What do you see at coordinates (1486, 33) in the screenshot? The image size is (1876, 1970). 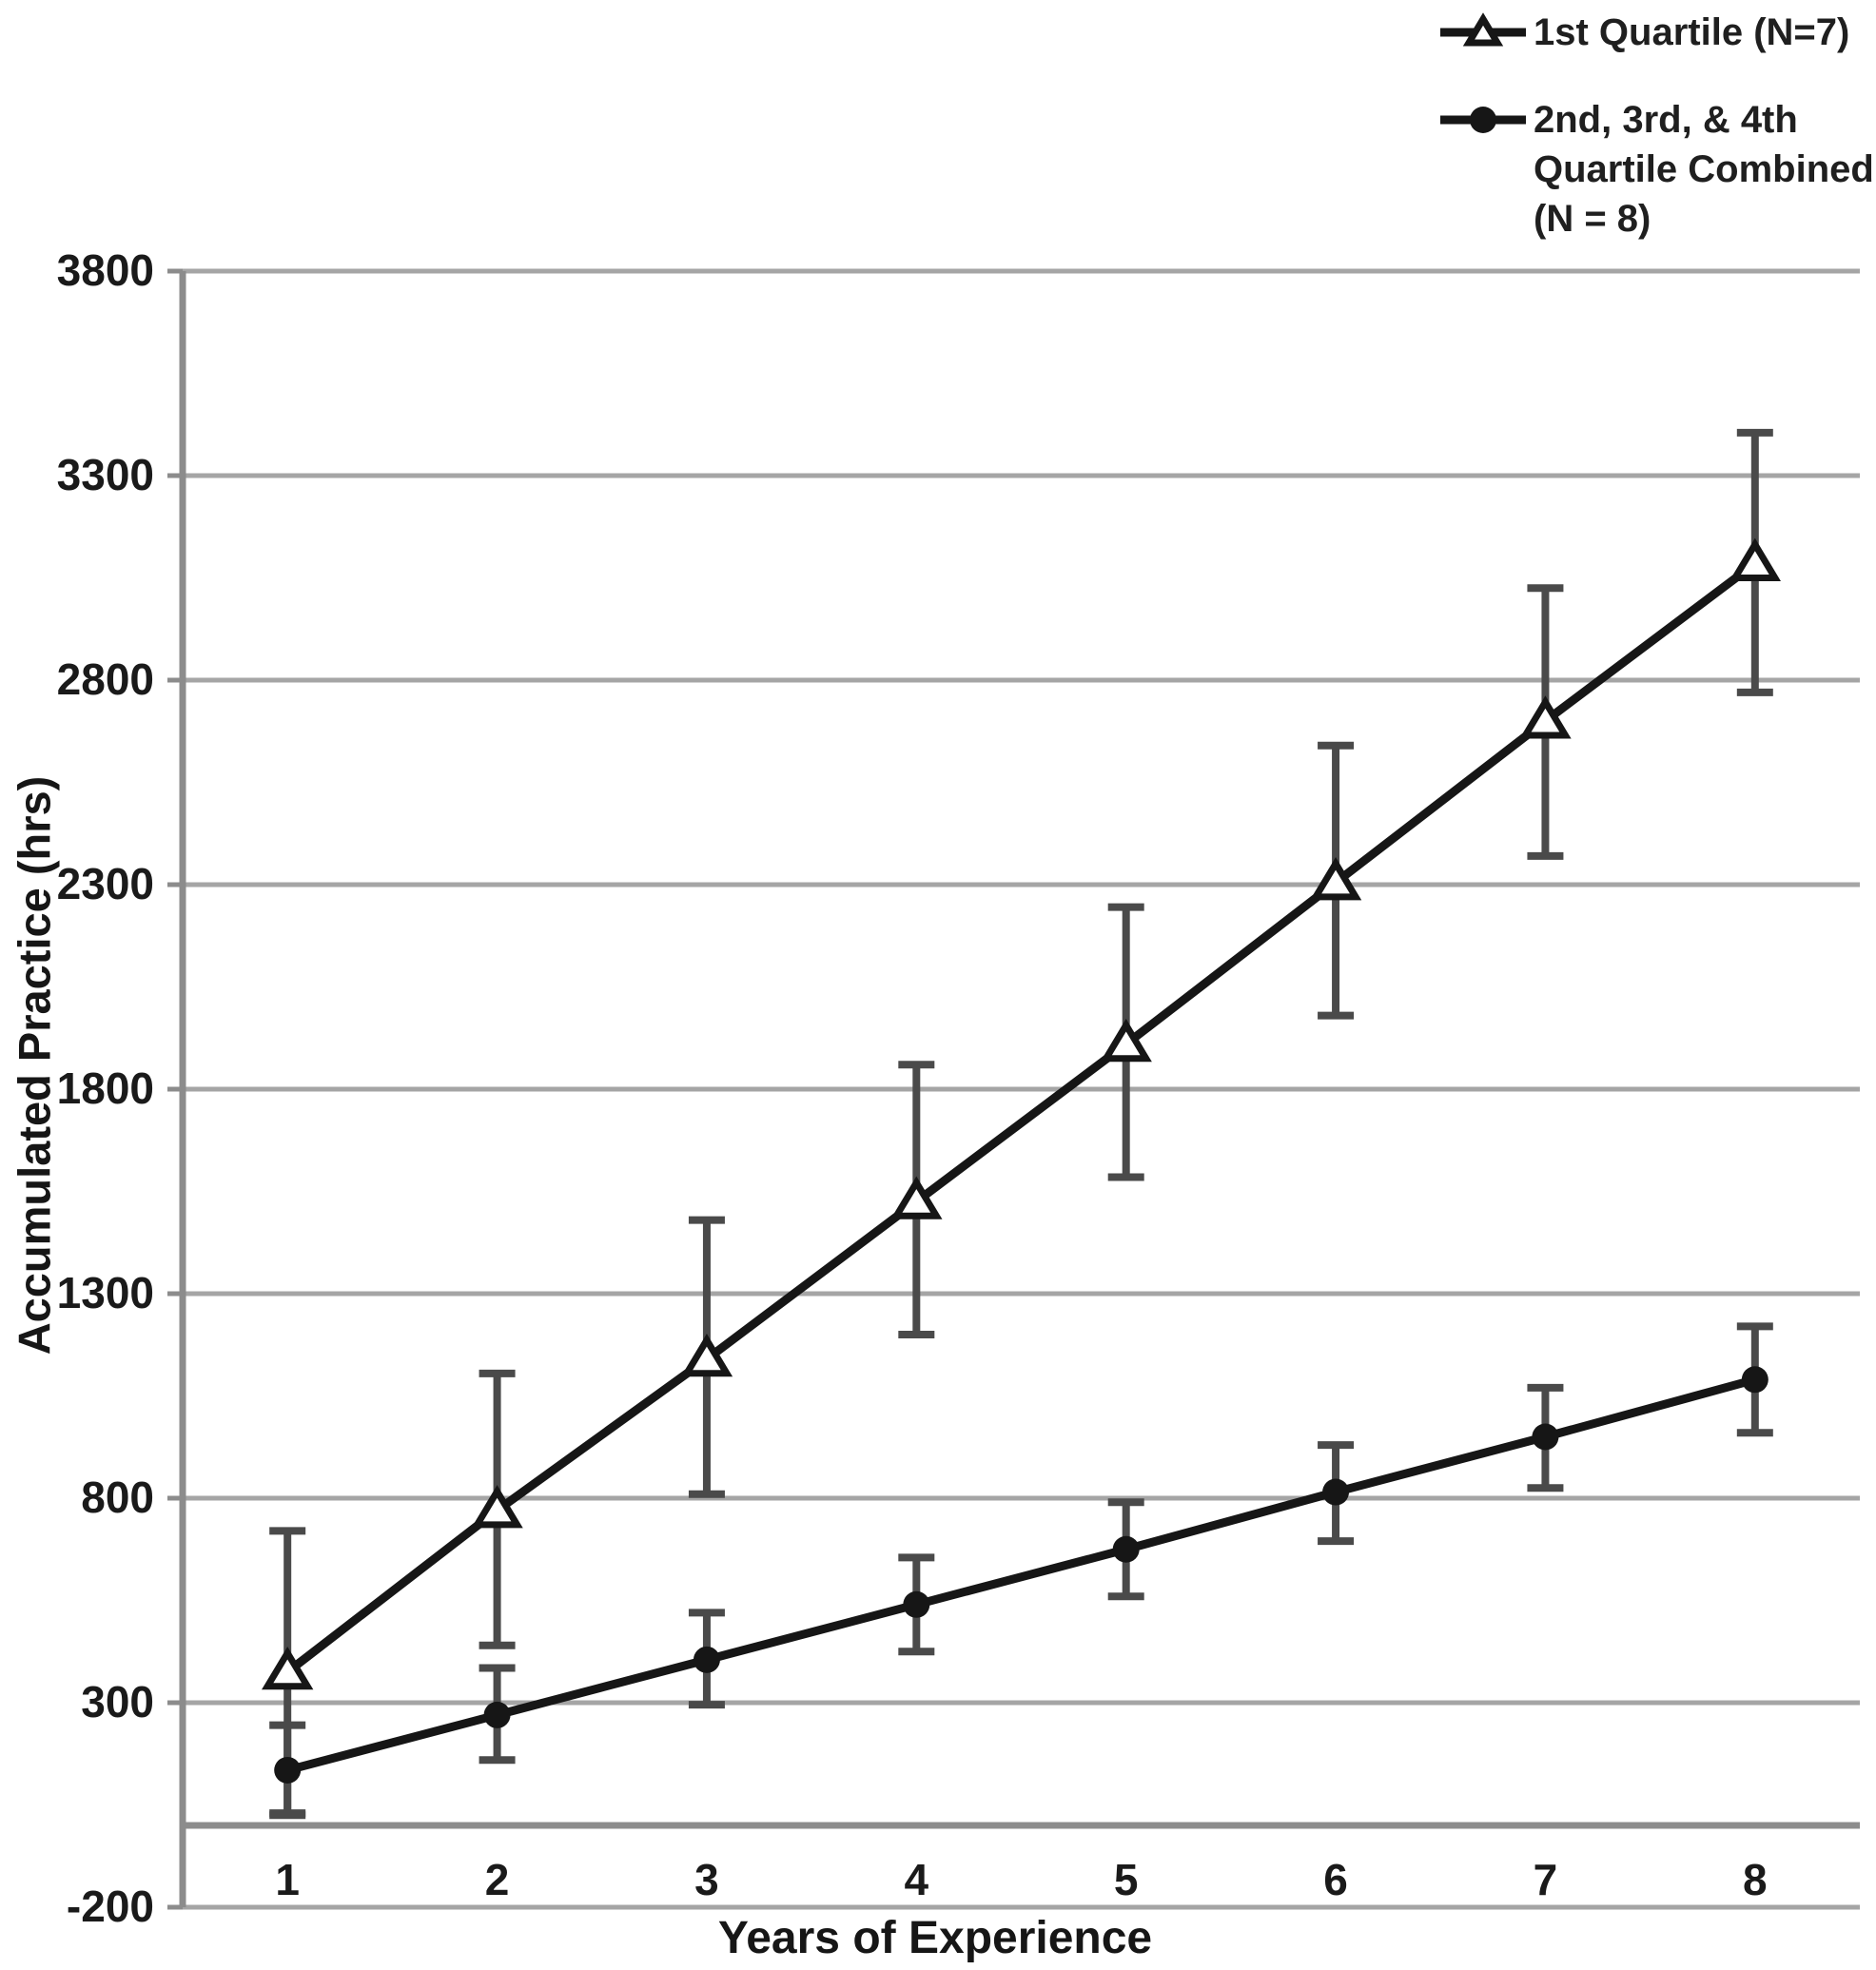 I see `open-triangle-marker-icon` at bounding box center [1486, 33].